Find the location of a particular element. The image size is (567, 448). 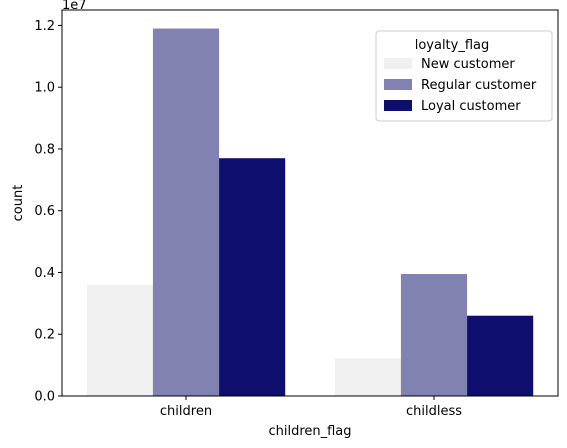

y-tick-label: 0.4 is located at coordinates (44, 273).